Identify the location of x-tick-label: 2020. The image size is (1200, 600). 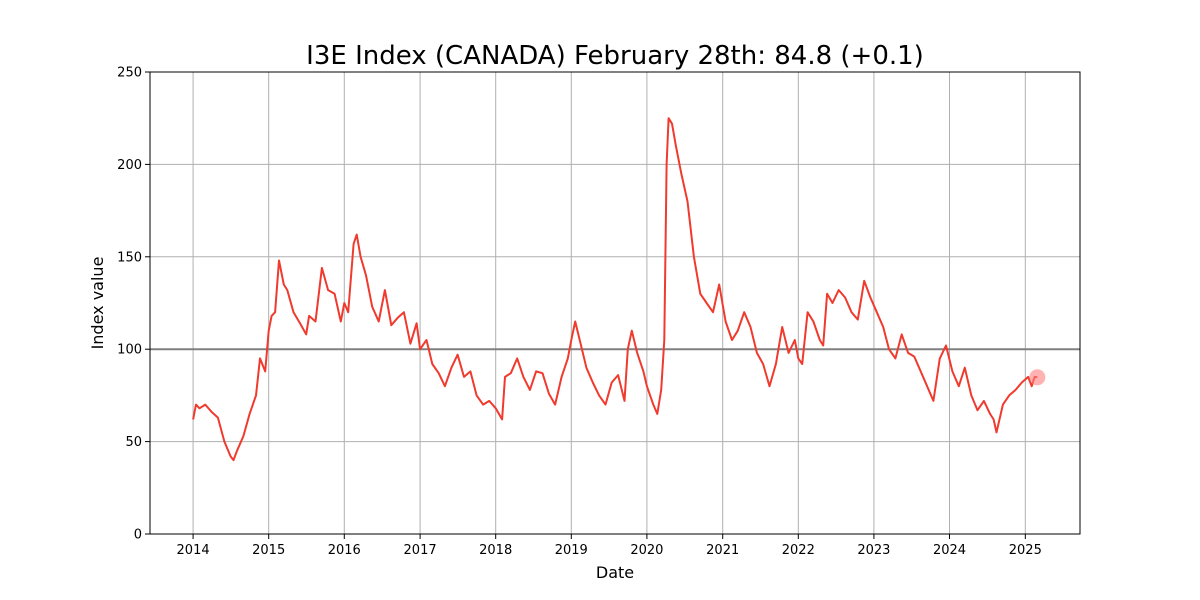
(646, 550).